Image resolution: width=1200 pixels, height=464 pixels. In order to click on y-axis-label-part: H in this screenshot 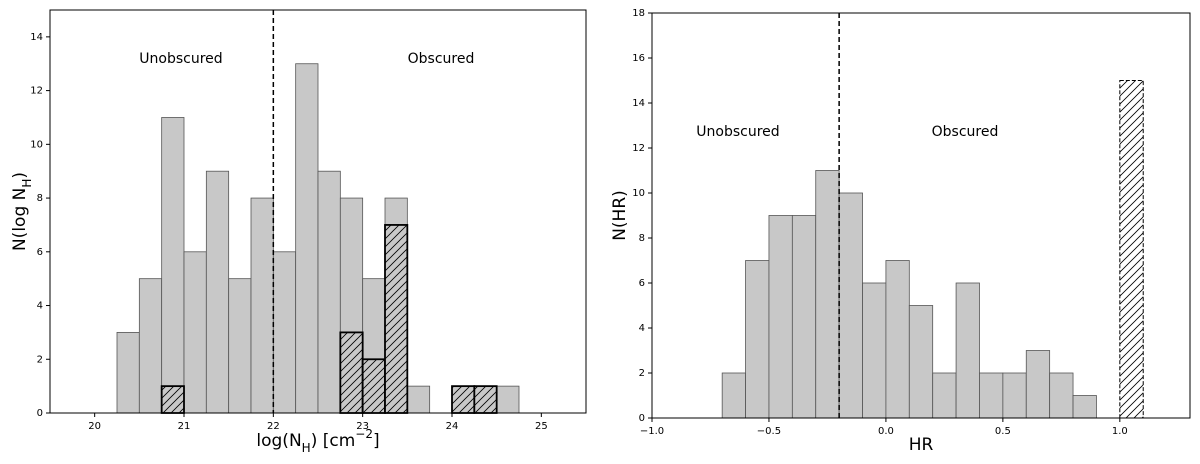, I will do `click(27, 183)`.